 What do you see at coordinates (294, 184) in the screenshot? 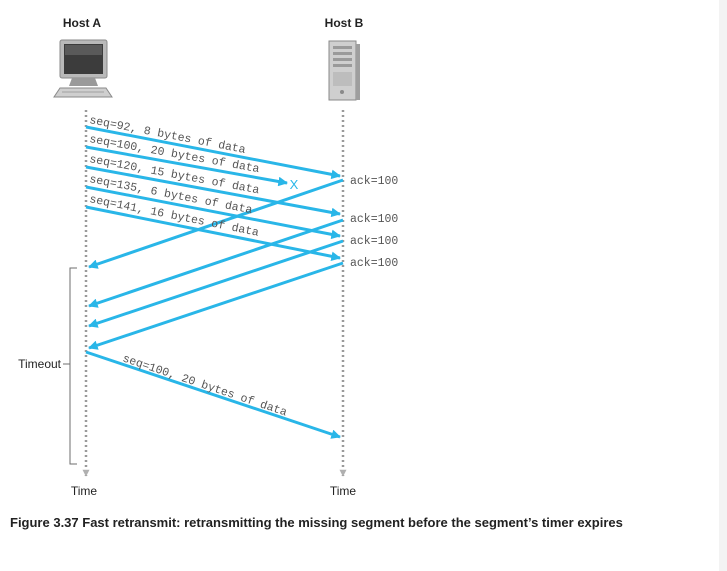
I see `loss-marker-icon: X` at bounding box center [294, 184].